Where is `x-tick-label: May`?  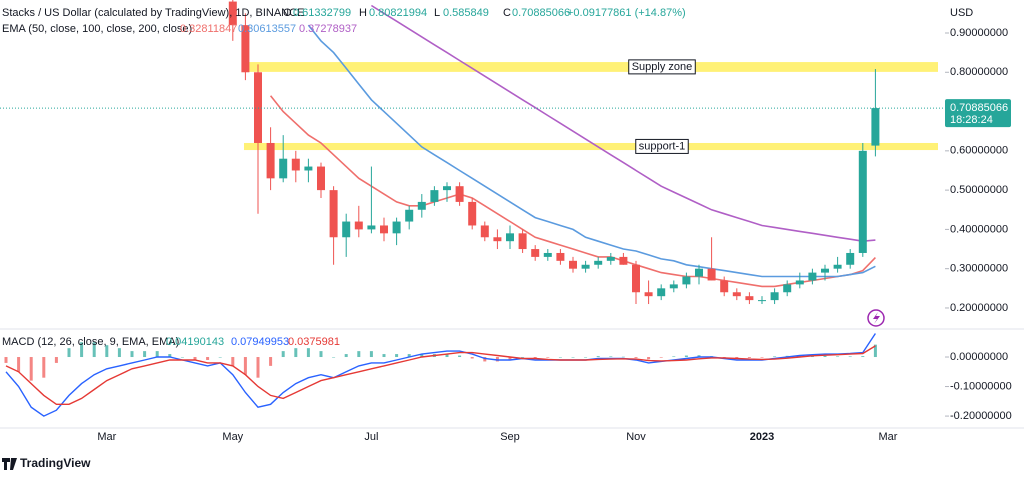 x-tick-label: May is located at coordinates (232, 437).